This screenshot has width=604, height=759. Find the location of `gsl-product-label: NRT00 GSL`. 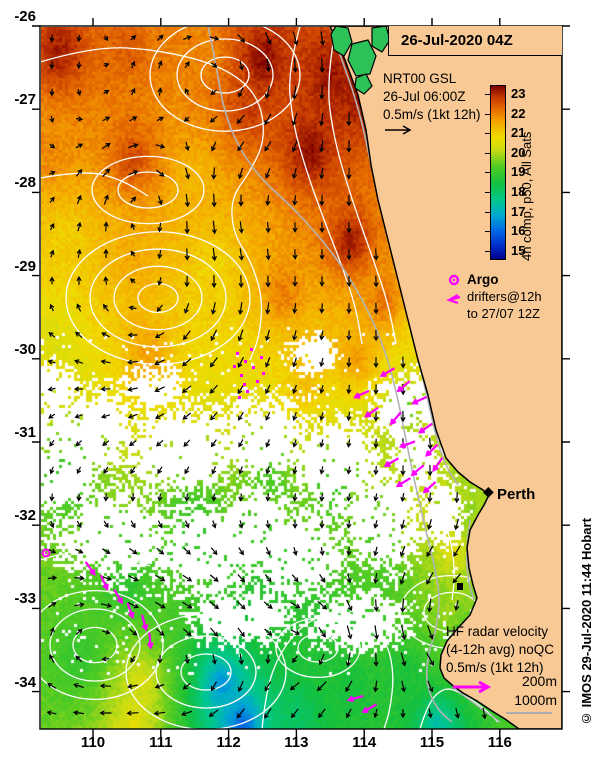

gsl-product-label: NRT00 GSL is located at coordinates (420, 78).